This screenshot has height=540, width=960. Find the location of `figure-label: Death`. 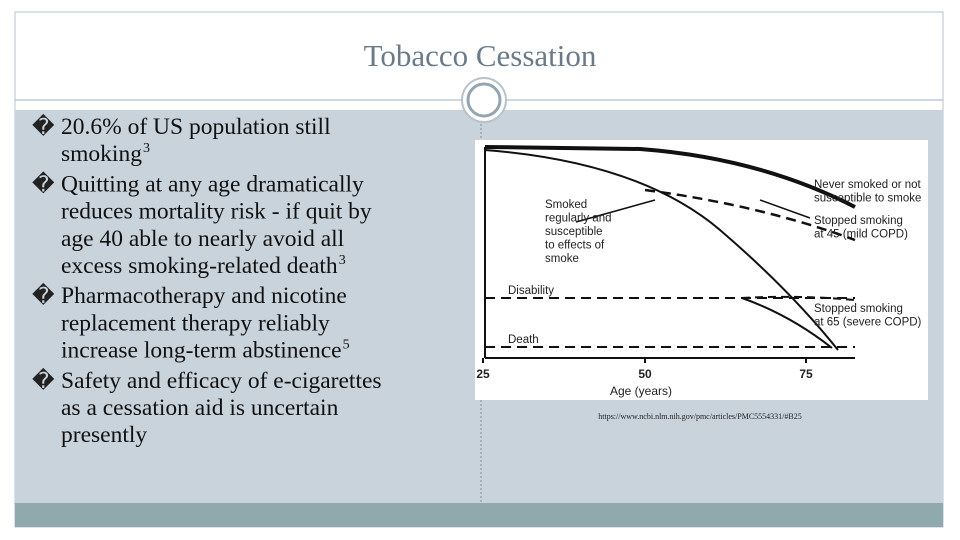

figure-label: Death is located at coordinates (523, 340).